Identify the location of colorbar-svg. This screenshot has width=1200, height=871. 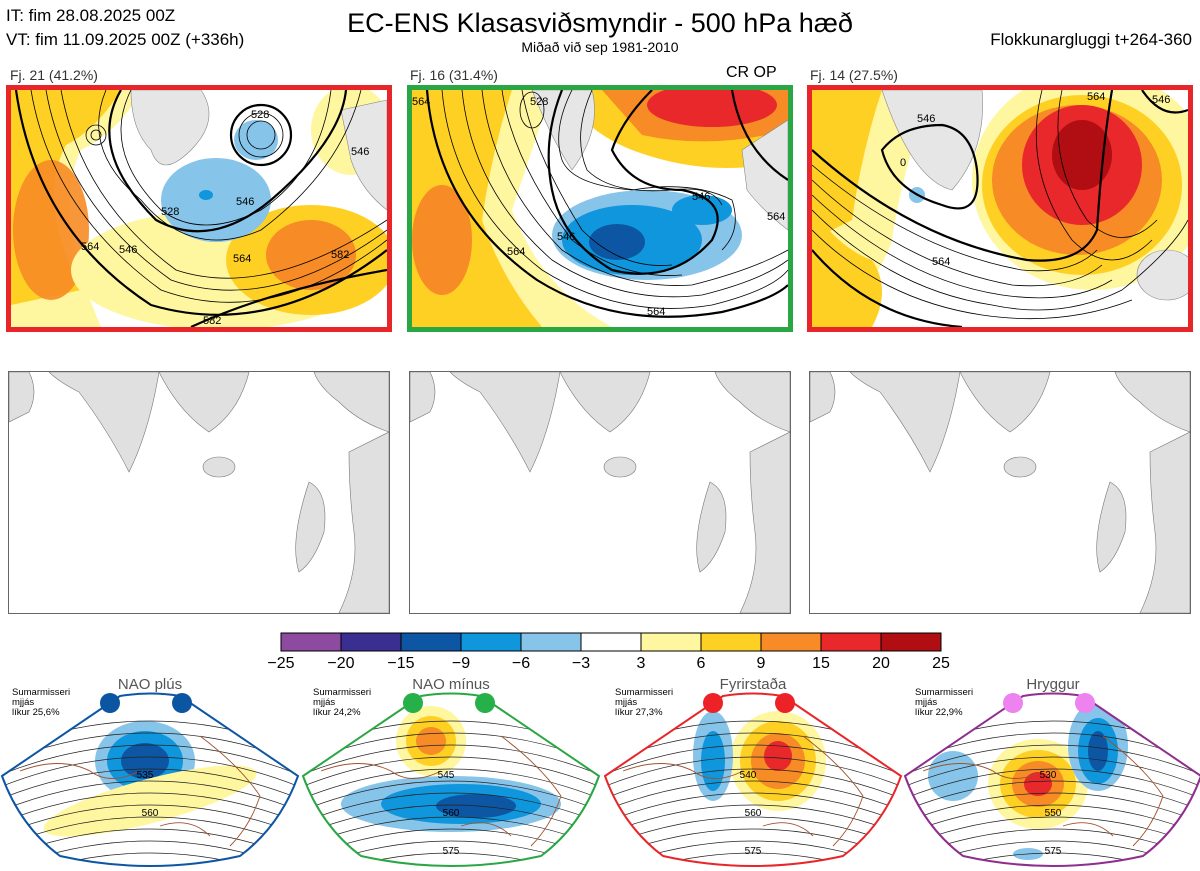
(611, 642).